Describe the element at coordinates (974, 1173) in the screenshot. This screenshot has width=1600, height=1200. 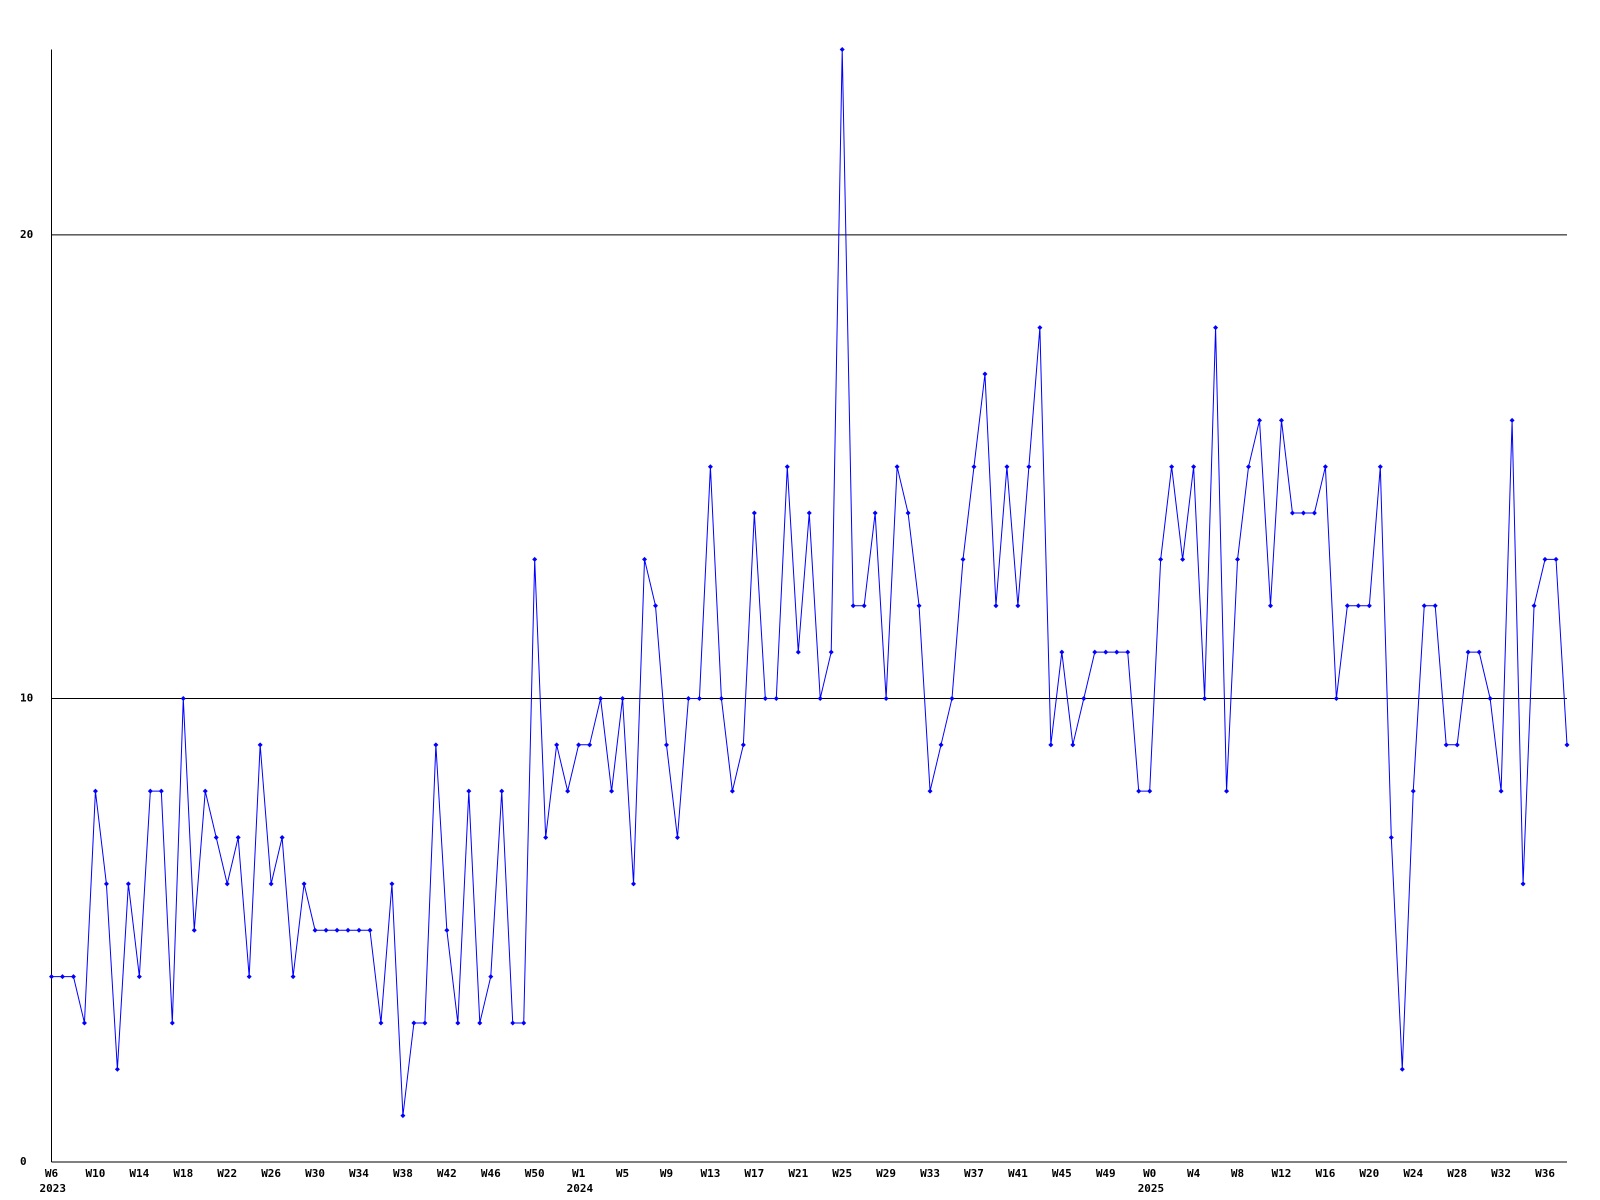
I see `x-tick-label: W37` at that location.